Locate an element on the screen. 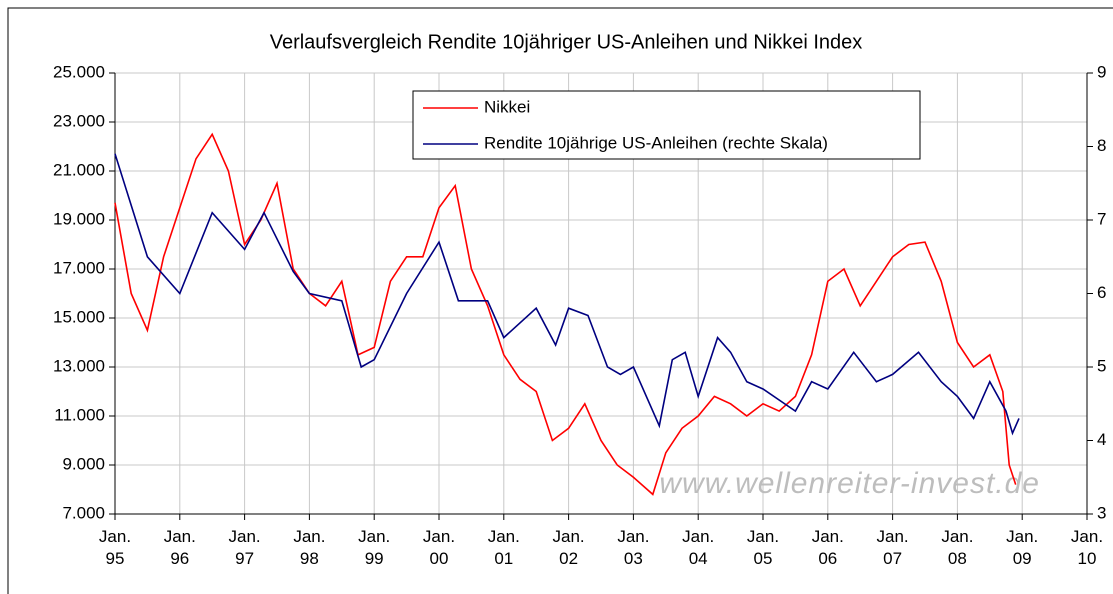 This screenshot has height=594, width=1113. y-tick-label: 9.000 is located at coordinates (83, 463).